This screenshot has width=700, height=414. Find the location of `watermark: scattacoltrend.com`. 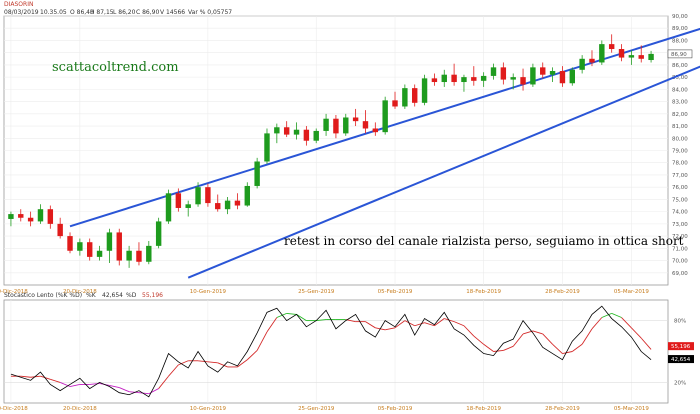

watermark: scattacoltrend.com is located at coordinates (115, 67).